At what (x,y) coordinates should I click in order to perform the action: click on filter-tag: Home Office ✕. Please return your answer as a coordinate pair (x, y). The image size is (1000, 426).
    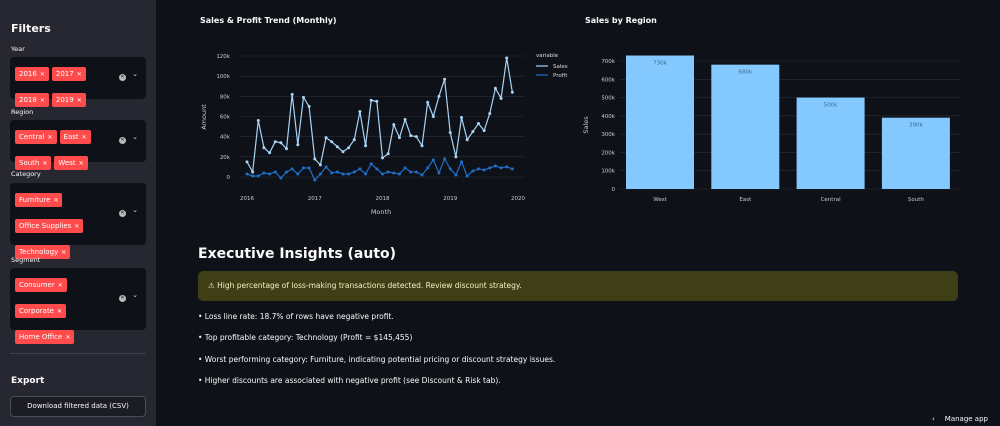
    Looking at the image, I should click on (45, 337).